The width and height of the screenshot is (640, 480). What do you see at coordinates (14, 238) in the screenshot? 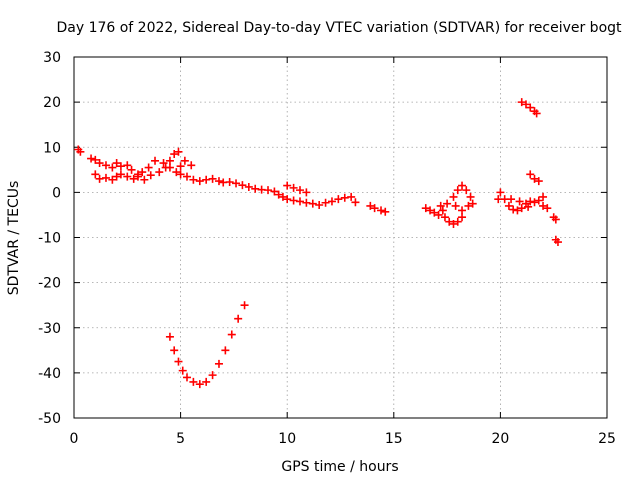
I see `y-axis-label: SDTVAR / TECUs` at bounding box center [14, 238].